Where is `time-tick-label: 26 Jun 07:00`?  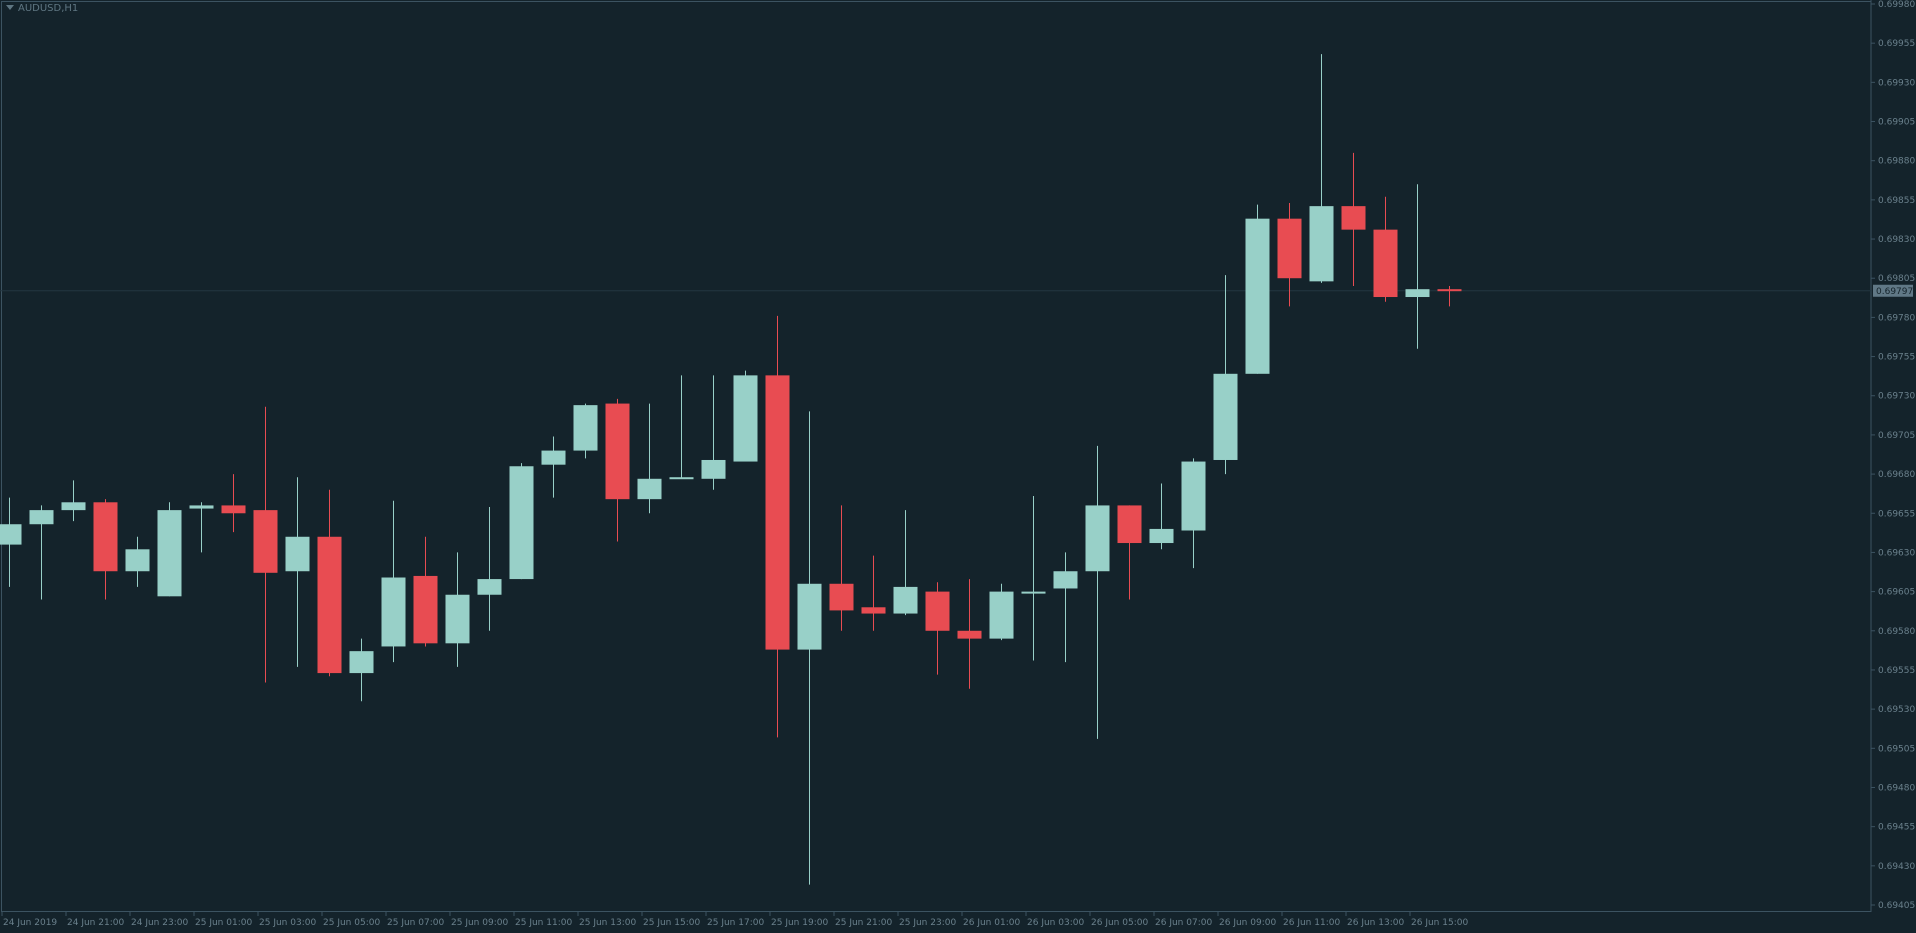
time-tick-label: 26 Jun 07:00 is located at coordinates (1183, 923).